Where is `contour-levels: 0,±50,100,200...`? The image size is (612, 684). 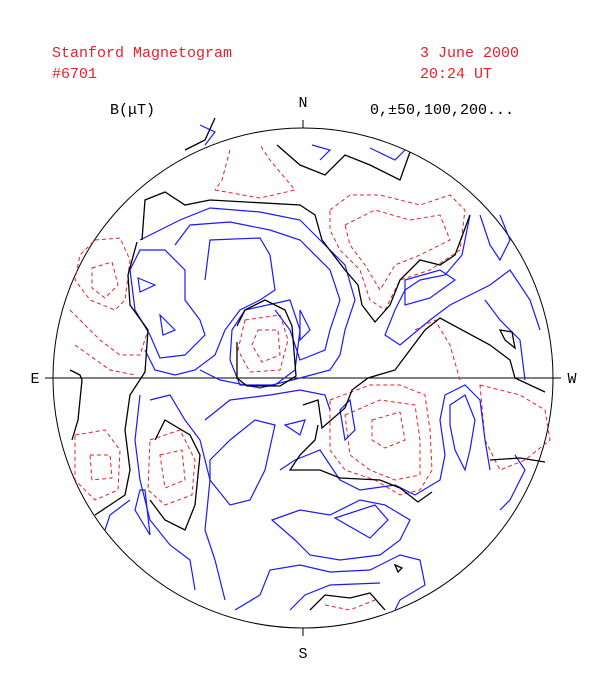
contour-levels: 0,±50,100,200... is located at coordinates (442, 110).